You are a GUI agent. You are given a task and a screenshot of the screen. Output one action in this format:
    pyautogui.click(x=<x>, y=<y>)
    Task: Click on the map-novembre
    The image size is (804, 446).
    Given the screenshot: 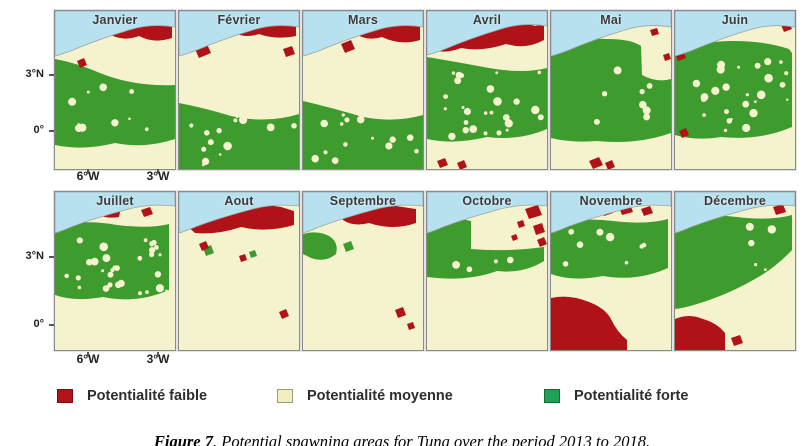 What is the action you would take?
    pyautogui.click(x=611, y=271)
    